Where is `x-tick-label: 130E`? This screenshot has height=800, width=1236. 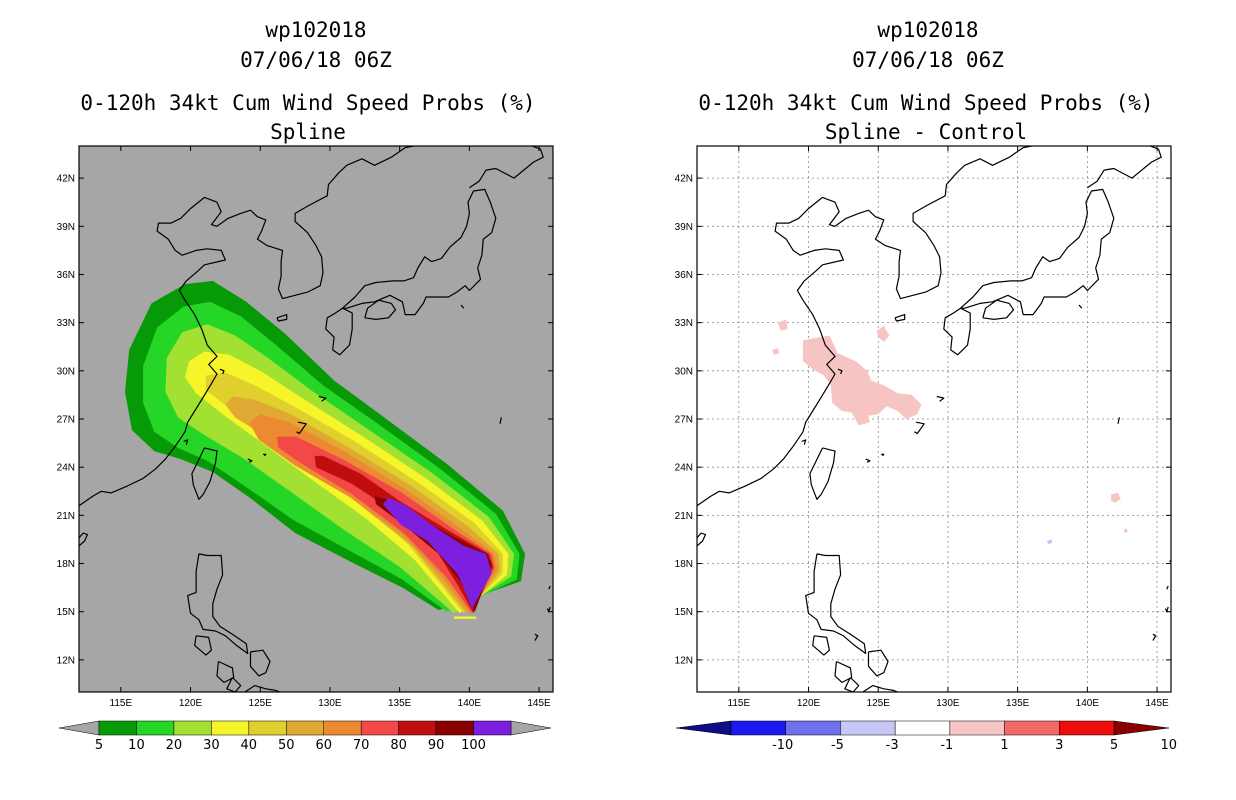
x-tick-label: 130E is located at coordinates (330, 703).